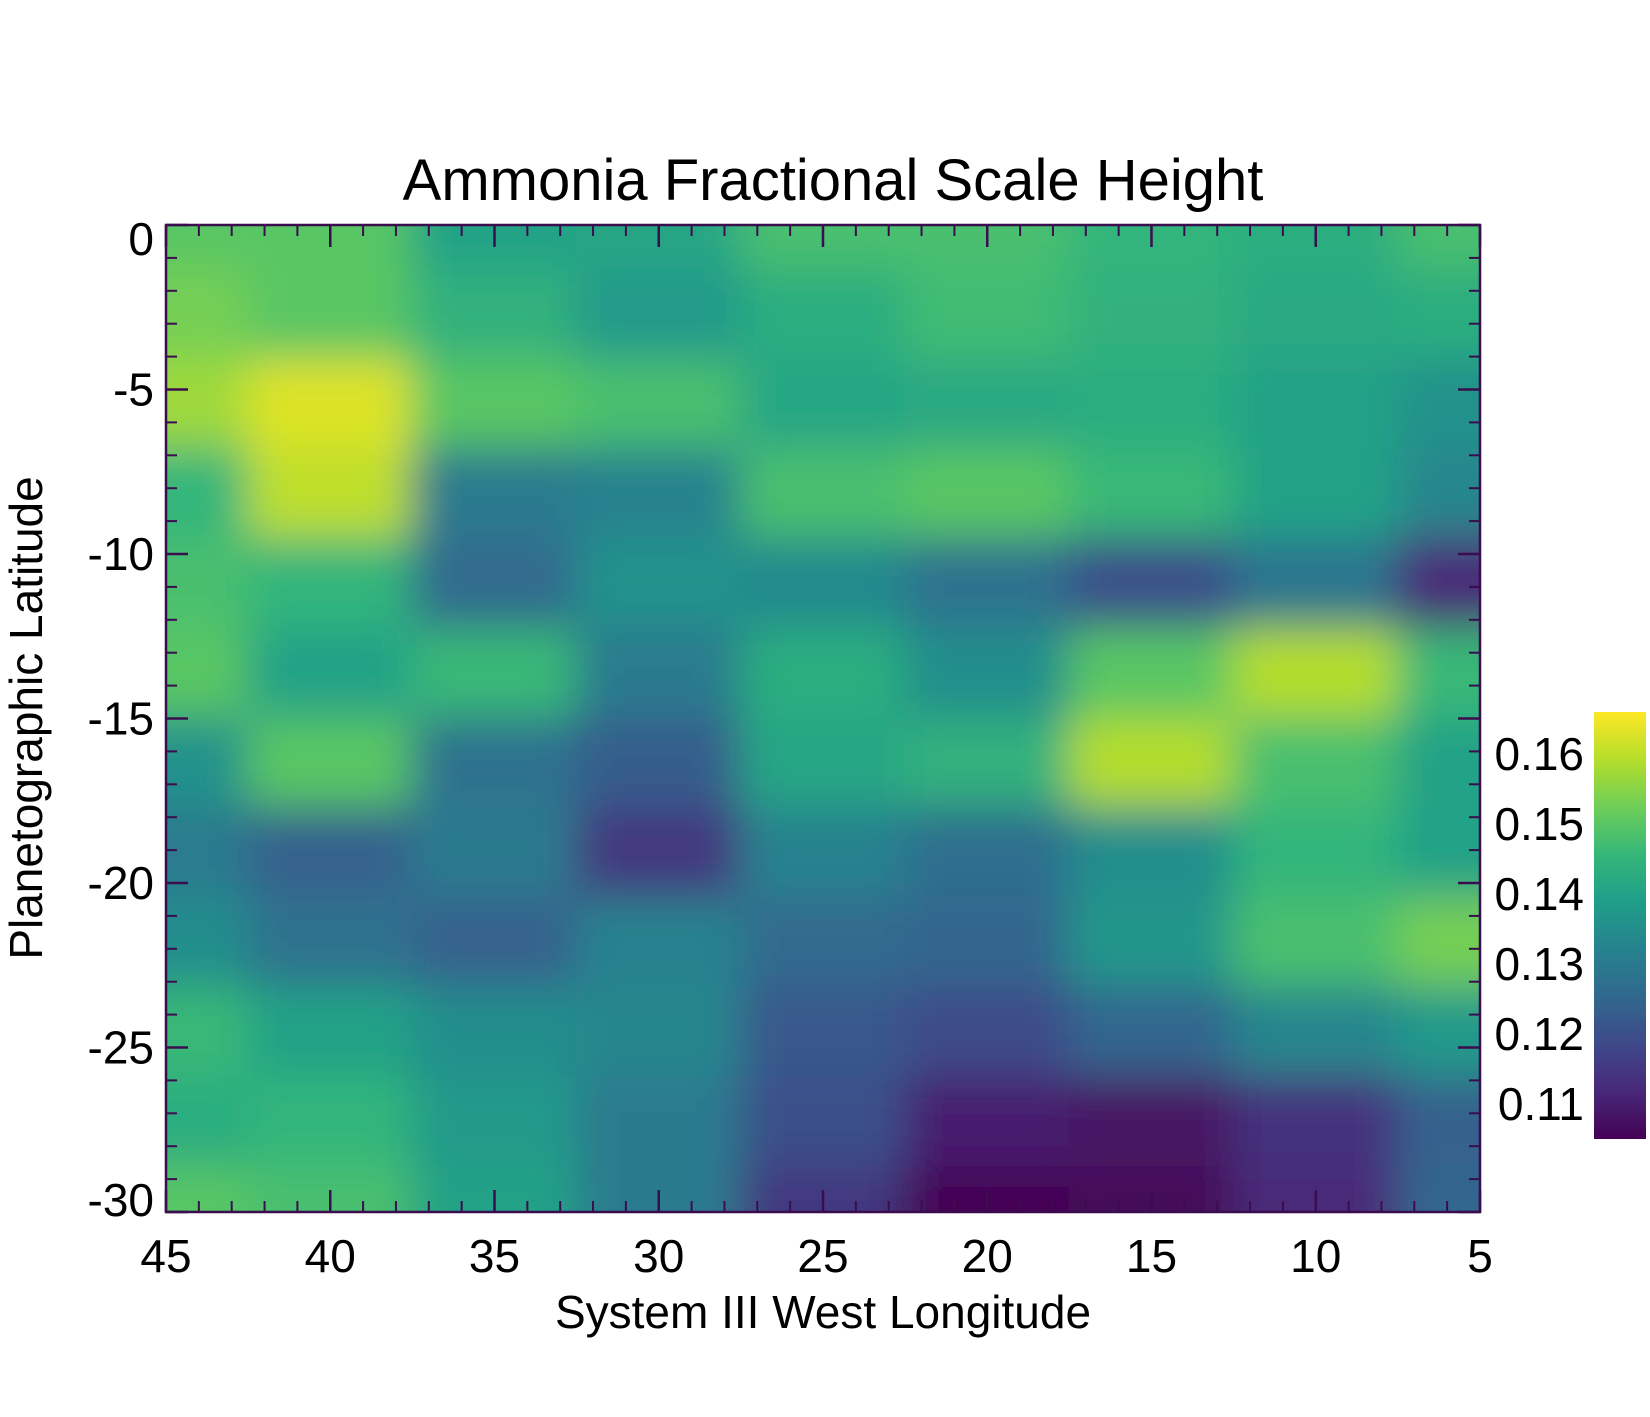 Image resolution: width=1650 pixels, height=1417 pixels. What do you see at coordinates (1539, 894) in the screenshot?
I see `colorbar-tick-label: 0.14` at bounding box center [1539, 894].